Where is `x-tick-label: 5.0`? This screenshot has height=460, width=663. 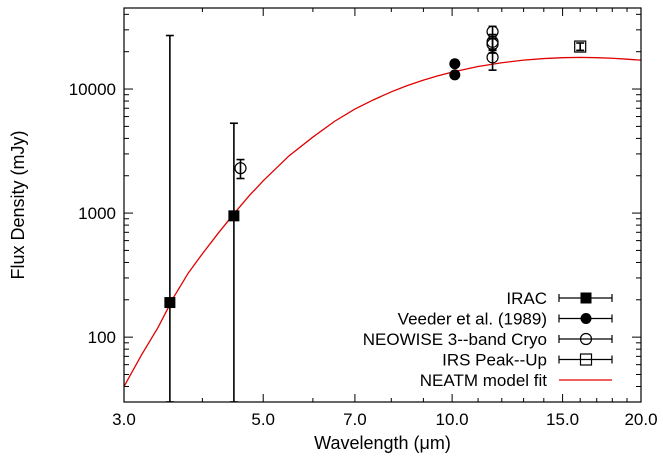
x-tick-label: 5.0 is located at coordinates (263, 419).